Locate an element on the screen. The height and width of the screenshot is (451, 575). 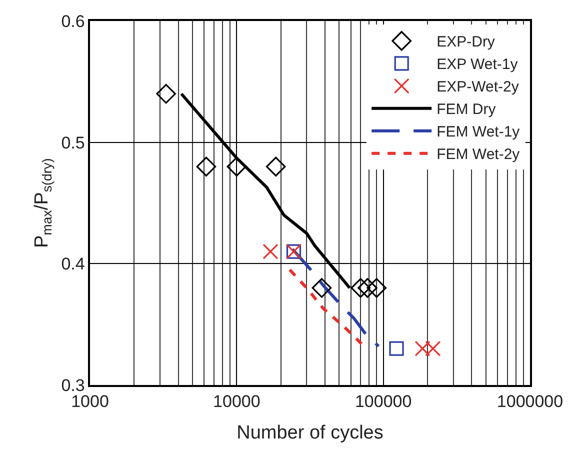
y-tick-label: 0.3 is located at coordinates (73, 385).